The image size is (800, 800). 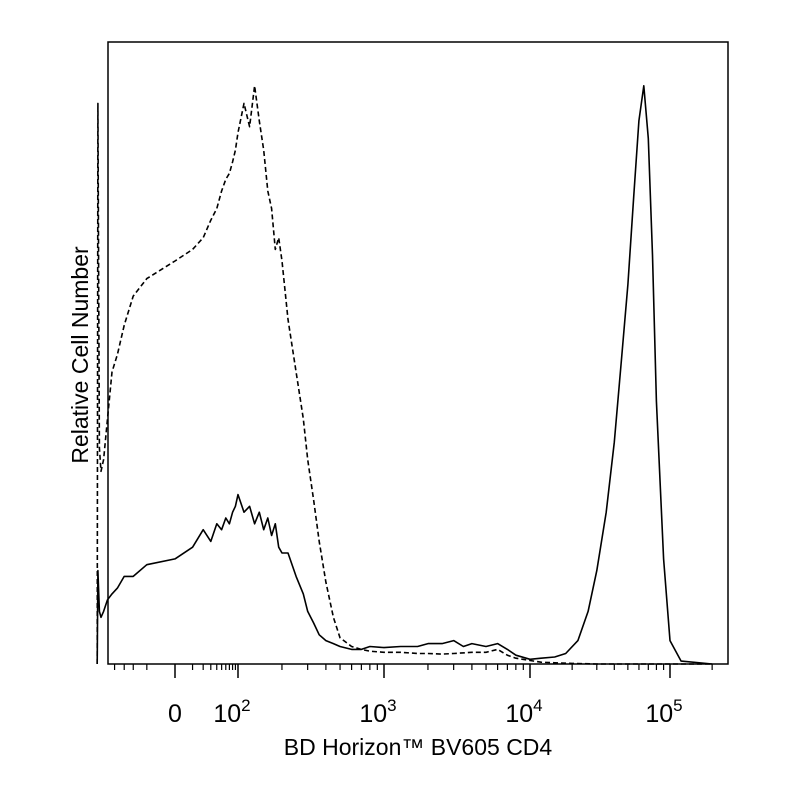 I want to click on x-axis-tick-labels: 0 10² 10³ 10⁴ 10⁵, so click(x=425, y=712).